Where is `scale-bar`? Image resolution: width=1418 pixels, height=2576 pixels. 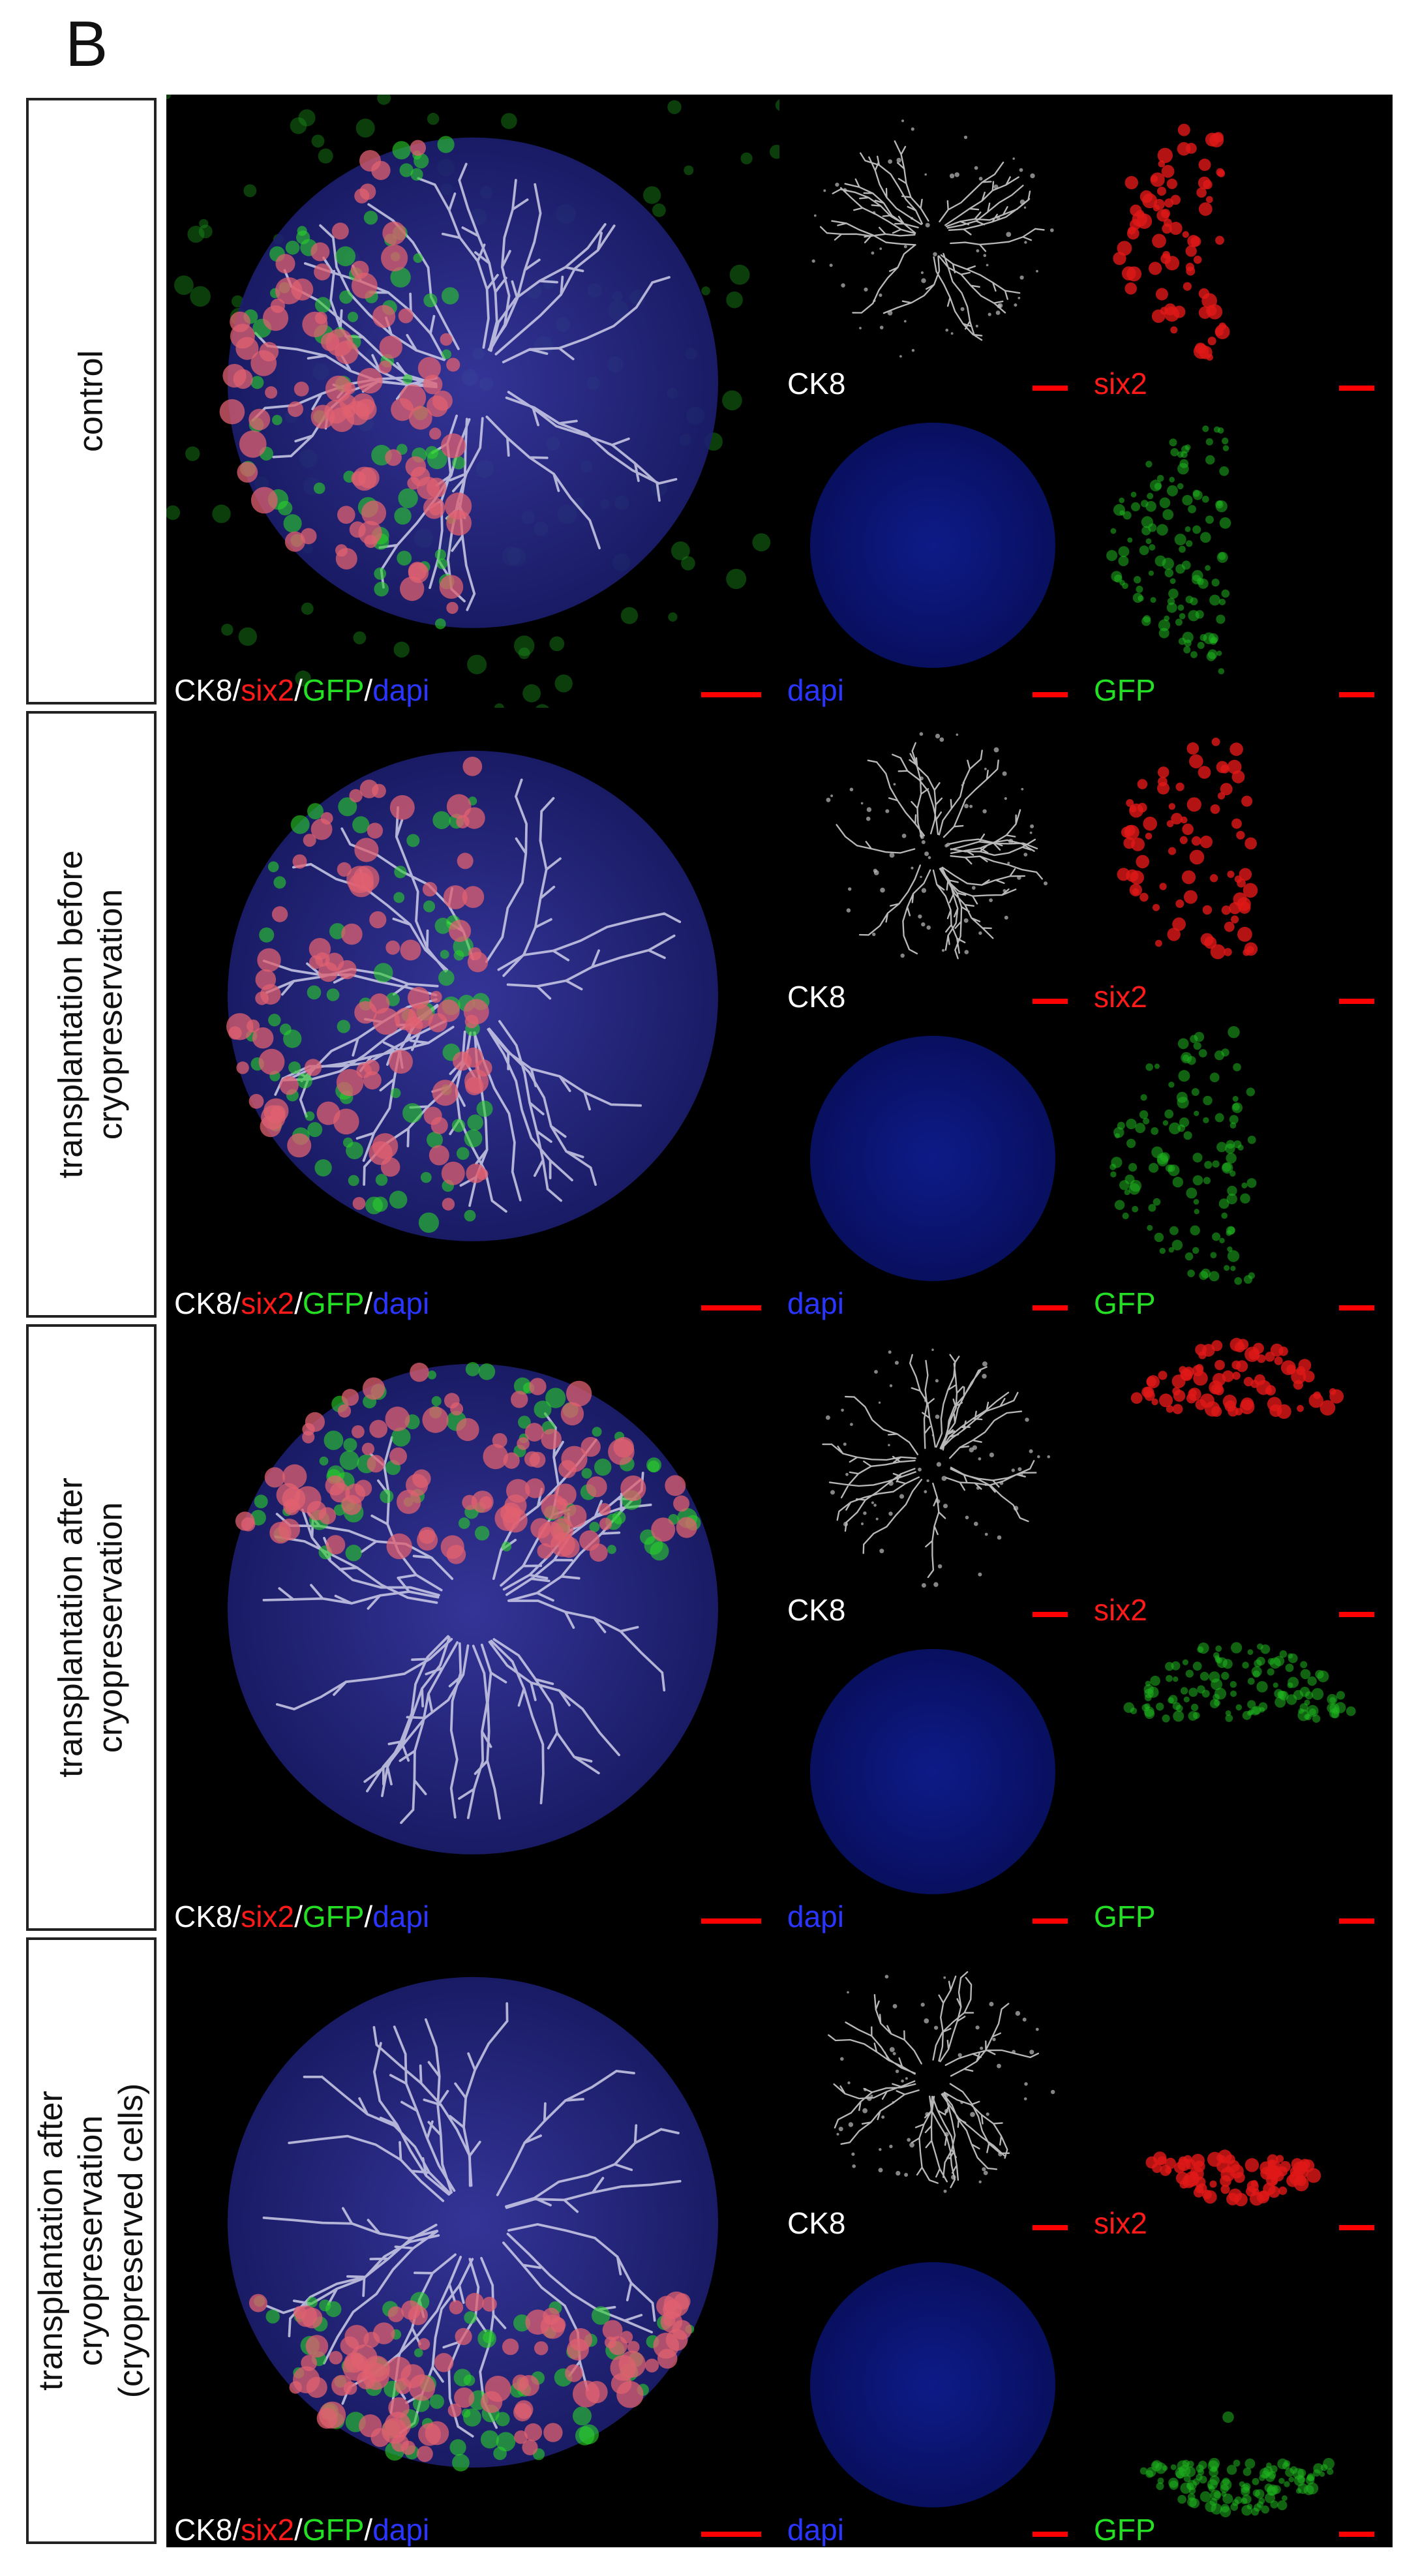 scale-bar is located at coordinates (1356, 1921).